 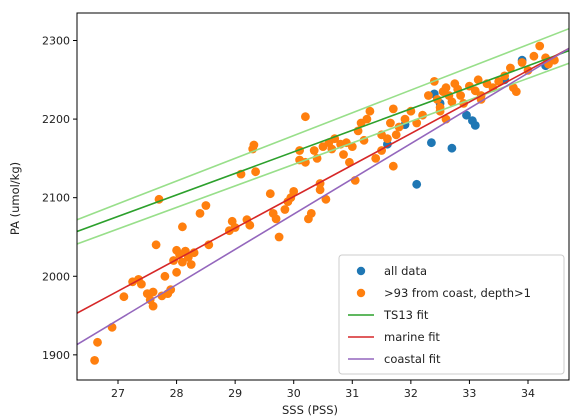 I want to click on x-tick-label: 34, so click(x=528, y=393).